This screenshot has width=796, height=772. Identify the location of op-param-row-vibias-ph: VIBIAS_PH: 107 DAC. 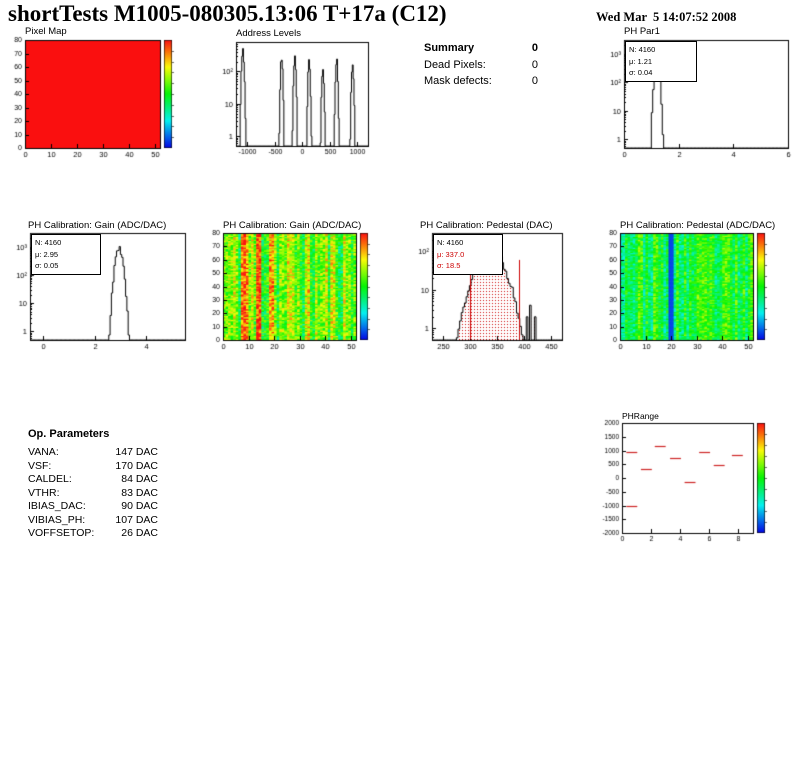
(93, 521).